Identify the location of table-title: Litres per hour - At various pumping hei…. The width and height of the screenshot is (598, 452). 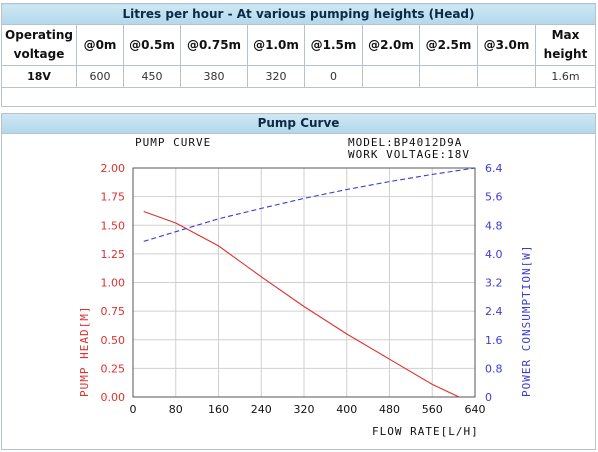
(298, 14).